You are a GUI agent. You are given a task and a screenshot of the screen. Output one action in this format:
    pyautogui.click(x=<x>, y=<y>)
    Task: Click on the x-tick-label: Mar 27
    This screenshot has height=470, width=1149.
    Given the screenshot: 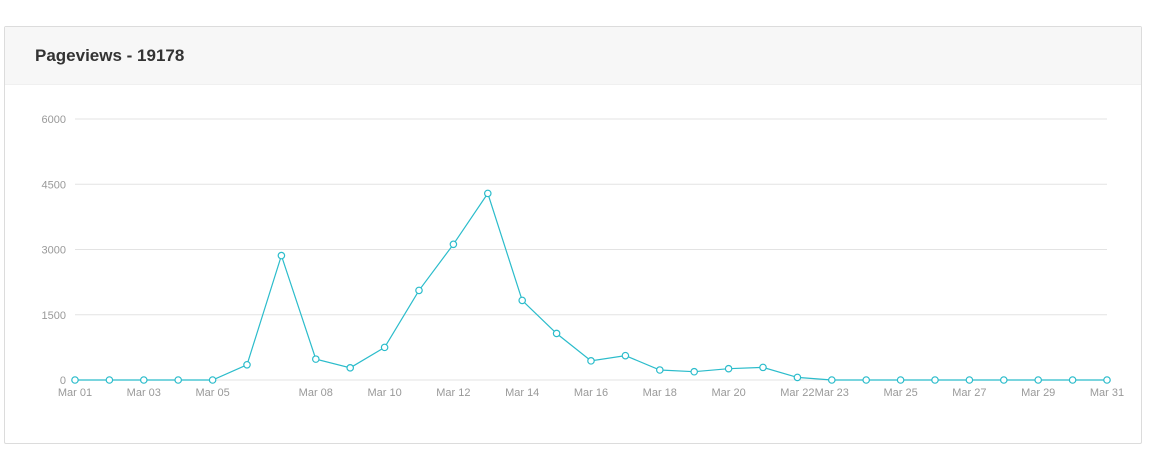 What is the action you would take?
    pyautogui.click(x=969, y=393)
    